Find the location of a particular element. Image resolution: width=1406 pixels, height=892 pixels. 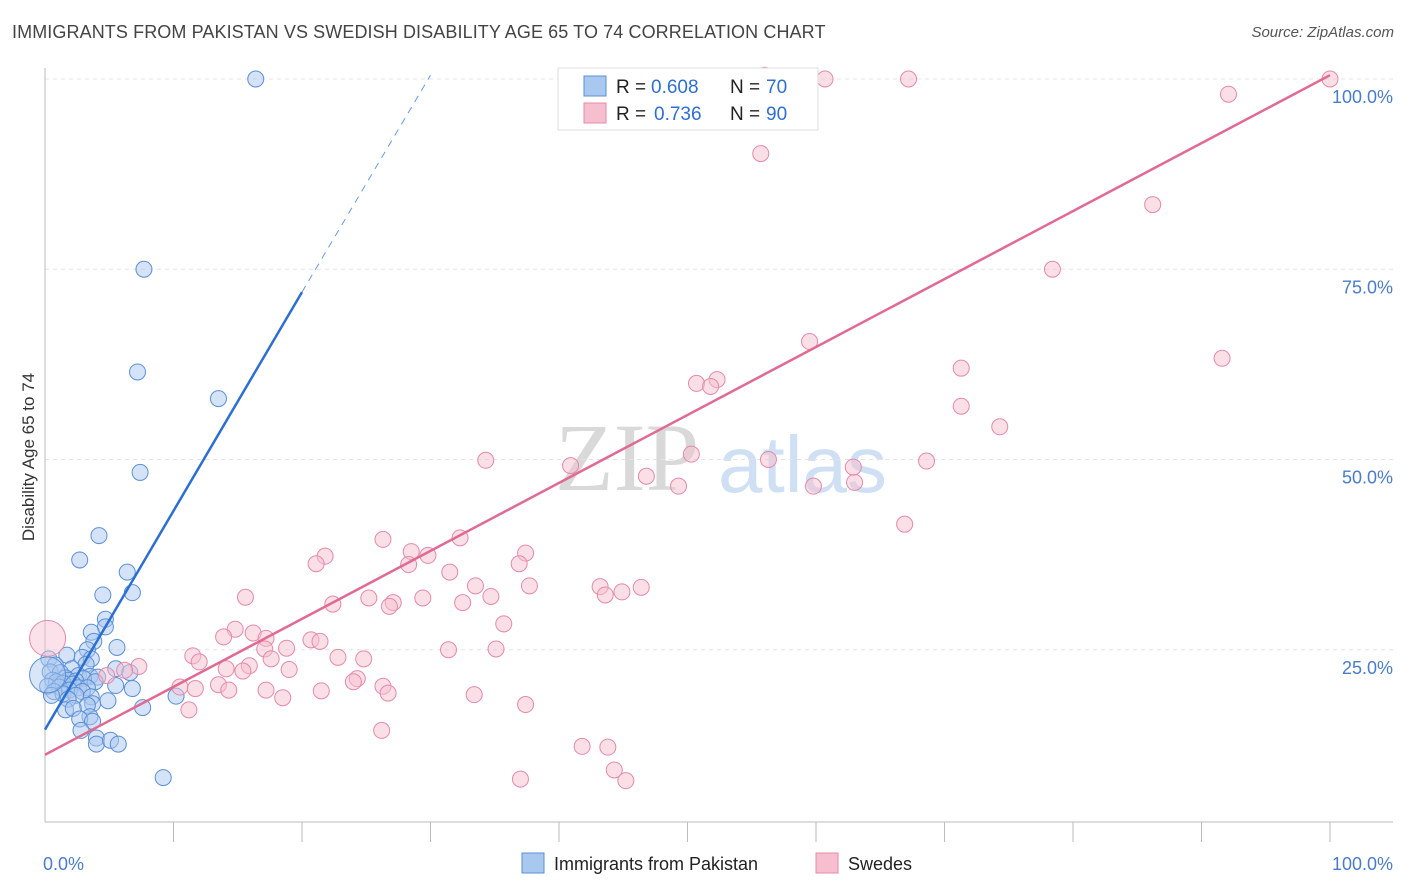

legend-n-label-pakistan: N = is located at coordinates (745, 87).